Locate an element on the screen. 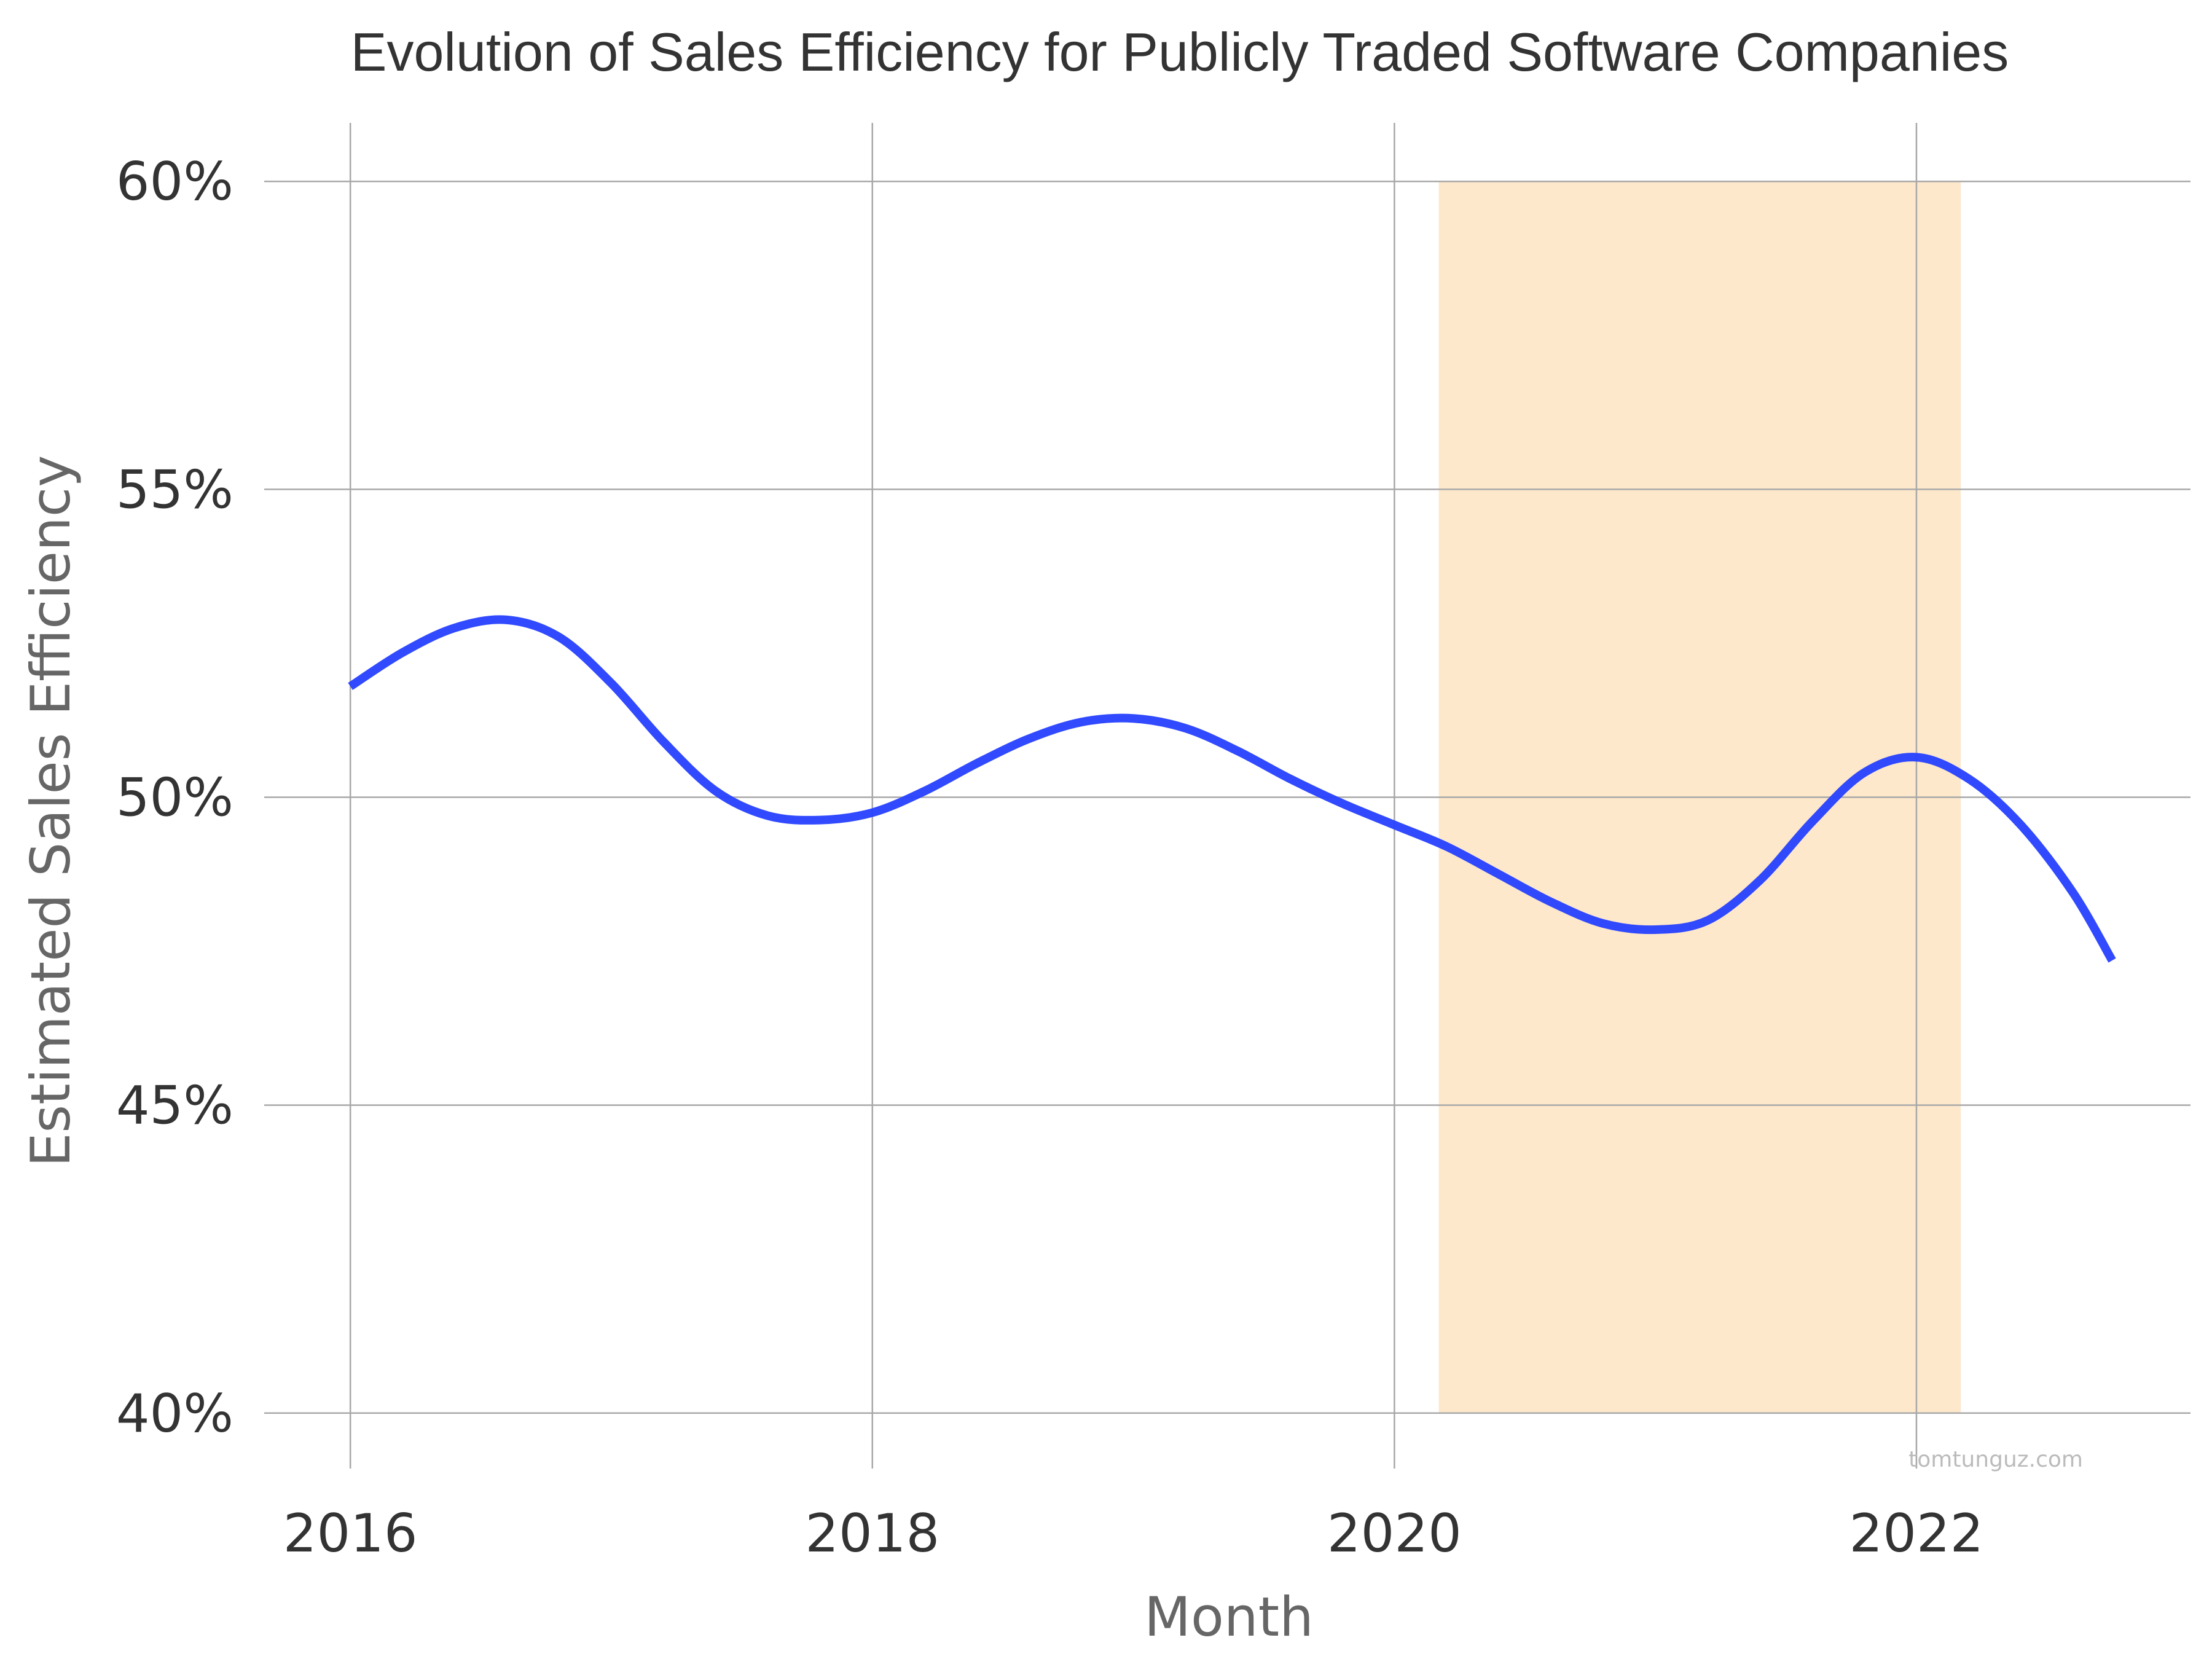 The height and width of the screenshot is (1659, 2212). y-tick-label-60: 60% is located at coordinates (174, 182).